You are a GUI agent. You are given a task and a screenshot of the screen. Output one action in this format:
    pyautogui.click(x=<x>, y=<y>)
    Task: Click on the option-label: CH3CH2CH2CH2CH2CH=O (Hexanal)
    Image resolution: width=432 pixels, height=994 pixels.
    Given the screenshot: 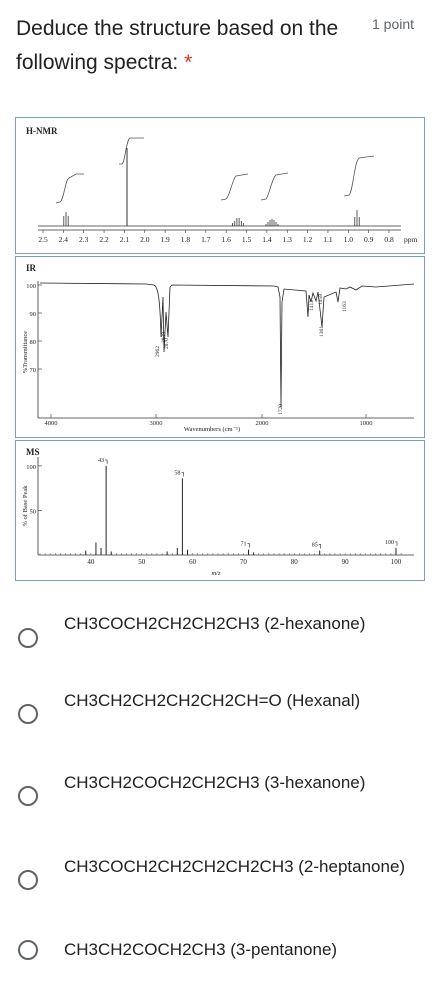 What is the action you would take?
    pyautogui.click(x=212, y=700)
    